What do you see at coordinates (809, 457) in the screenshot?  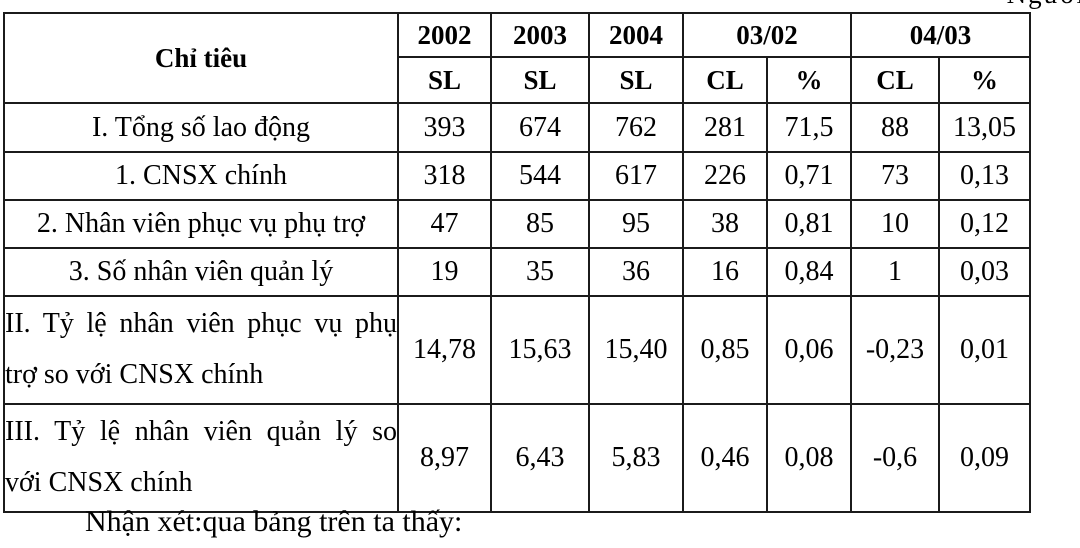 I see `value-cell: 0,08` at bounding box center [809, 457].